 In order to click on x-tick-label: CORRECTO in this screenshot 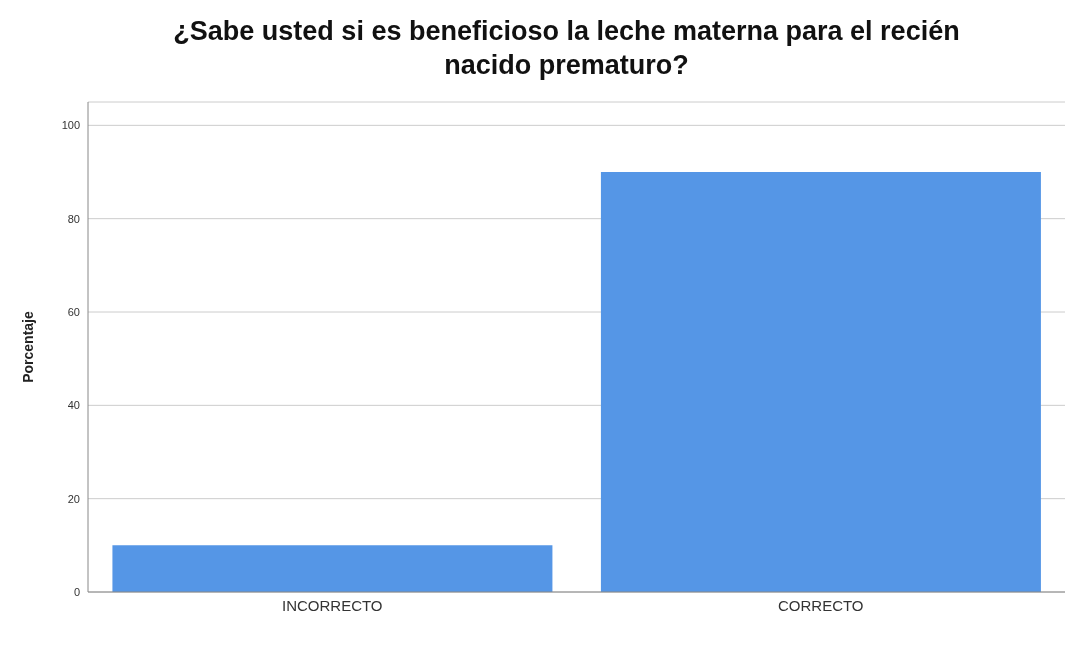, I will do `click(820, 605)`.